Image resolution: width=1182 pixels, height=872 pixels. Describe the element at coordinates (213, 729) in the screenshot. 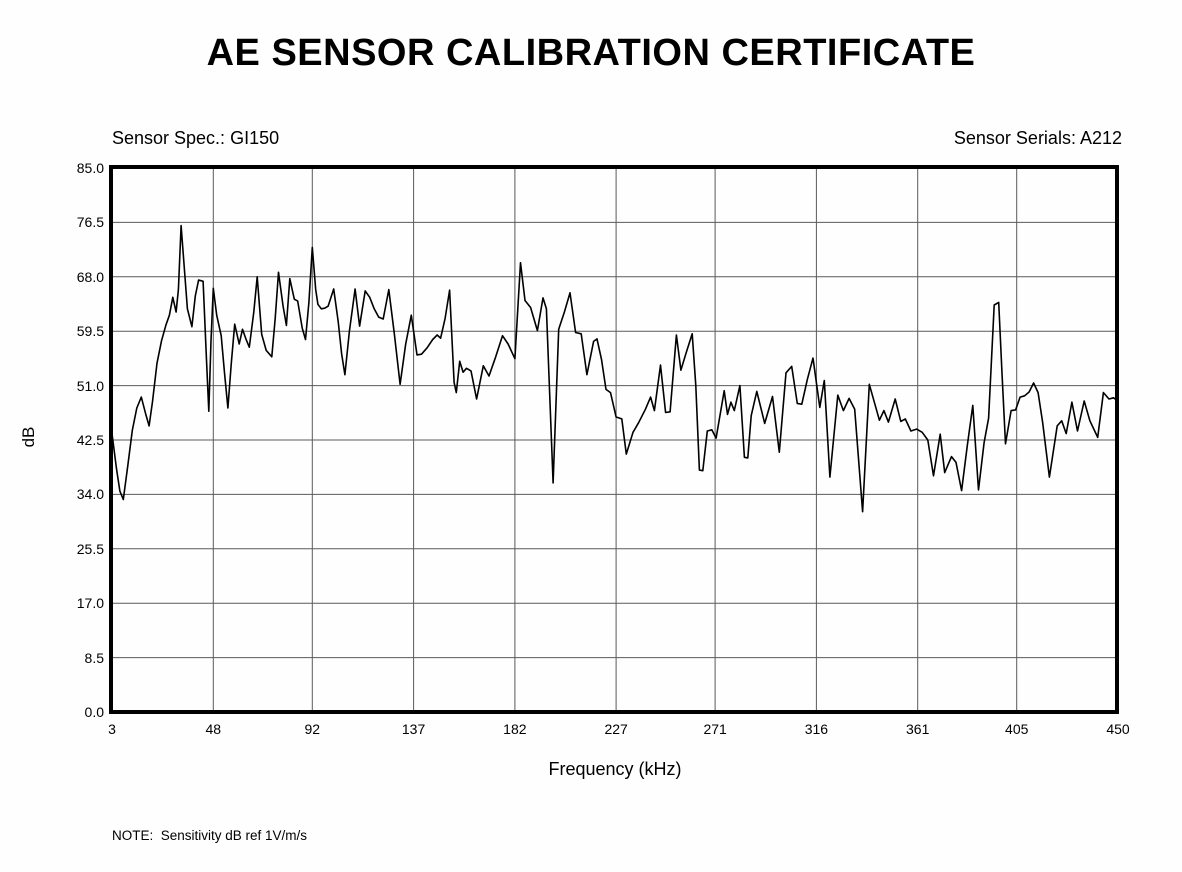

I see `x-tick-label: 48` at that location.